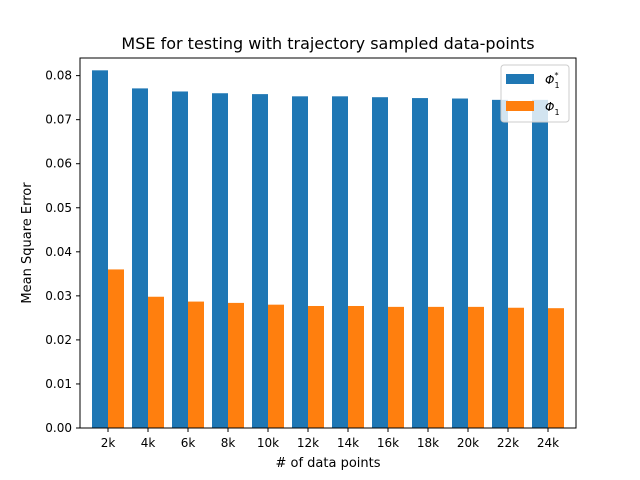  Describe the element at coordinates (27, 243) in the screenshot. I see `y-axis-label: Mean Square Error` at that location.